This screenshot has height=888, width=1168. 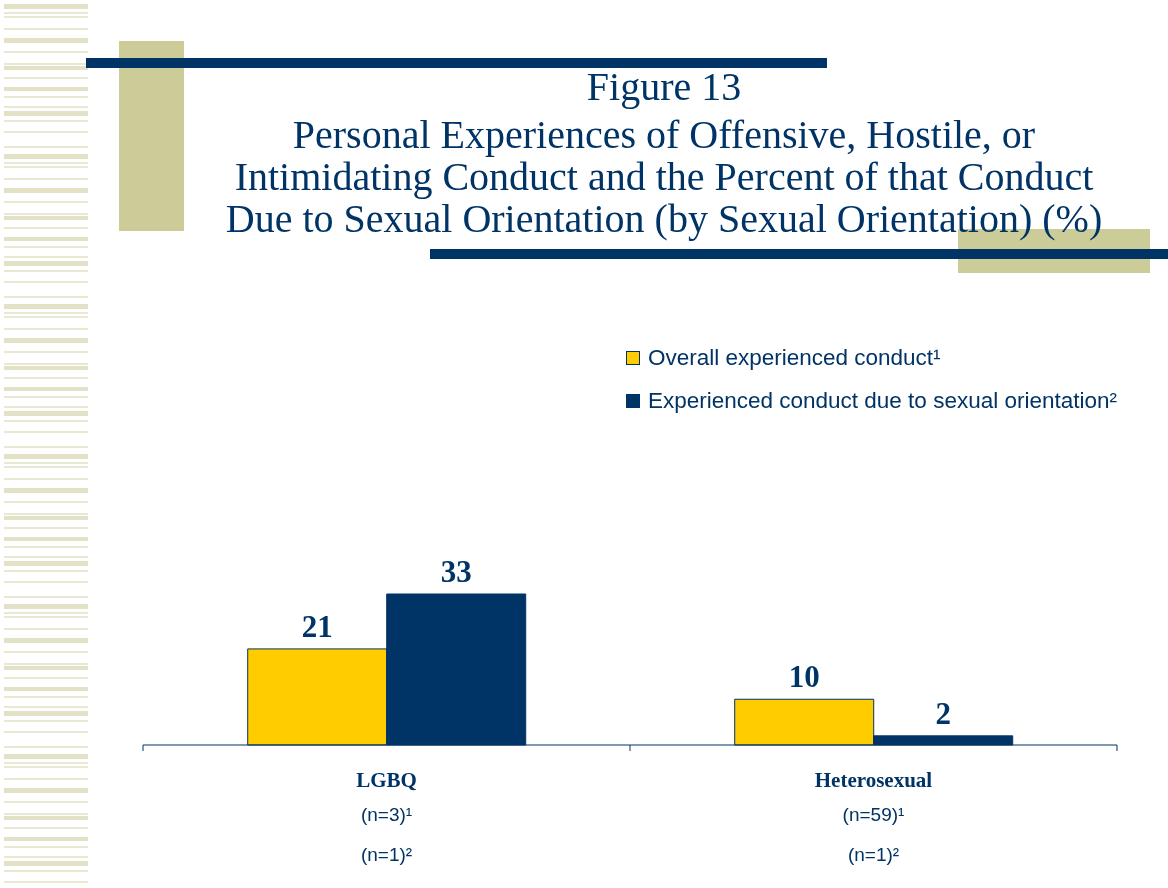 I want to click on data-label: 2, so click(x=943, y=713).